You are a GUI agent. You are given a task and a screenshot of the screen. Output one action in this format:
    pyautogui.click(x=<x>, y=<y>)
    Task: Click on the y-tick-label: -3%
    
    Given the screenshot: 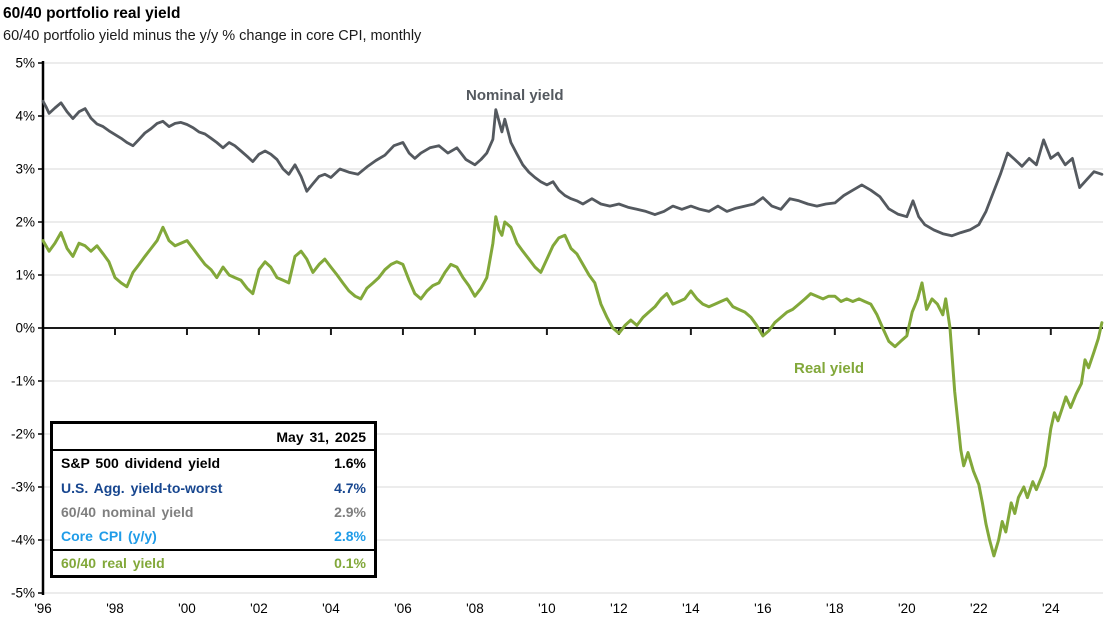 What is the action you would take?
    pyautogui.click(x=23, y=487)
    